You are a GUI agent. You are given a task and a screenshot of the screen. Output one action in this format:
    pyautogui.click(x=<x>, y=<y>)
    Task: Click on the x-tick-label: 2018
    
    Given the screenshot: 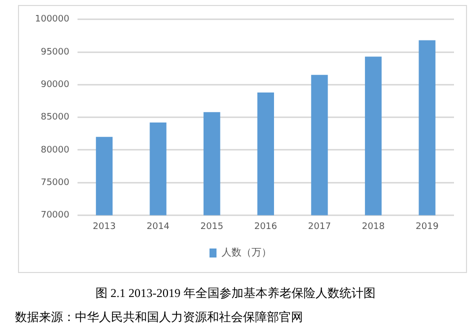 What is the action you would take?
    pyautogui.click(x=374, y=227)
    